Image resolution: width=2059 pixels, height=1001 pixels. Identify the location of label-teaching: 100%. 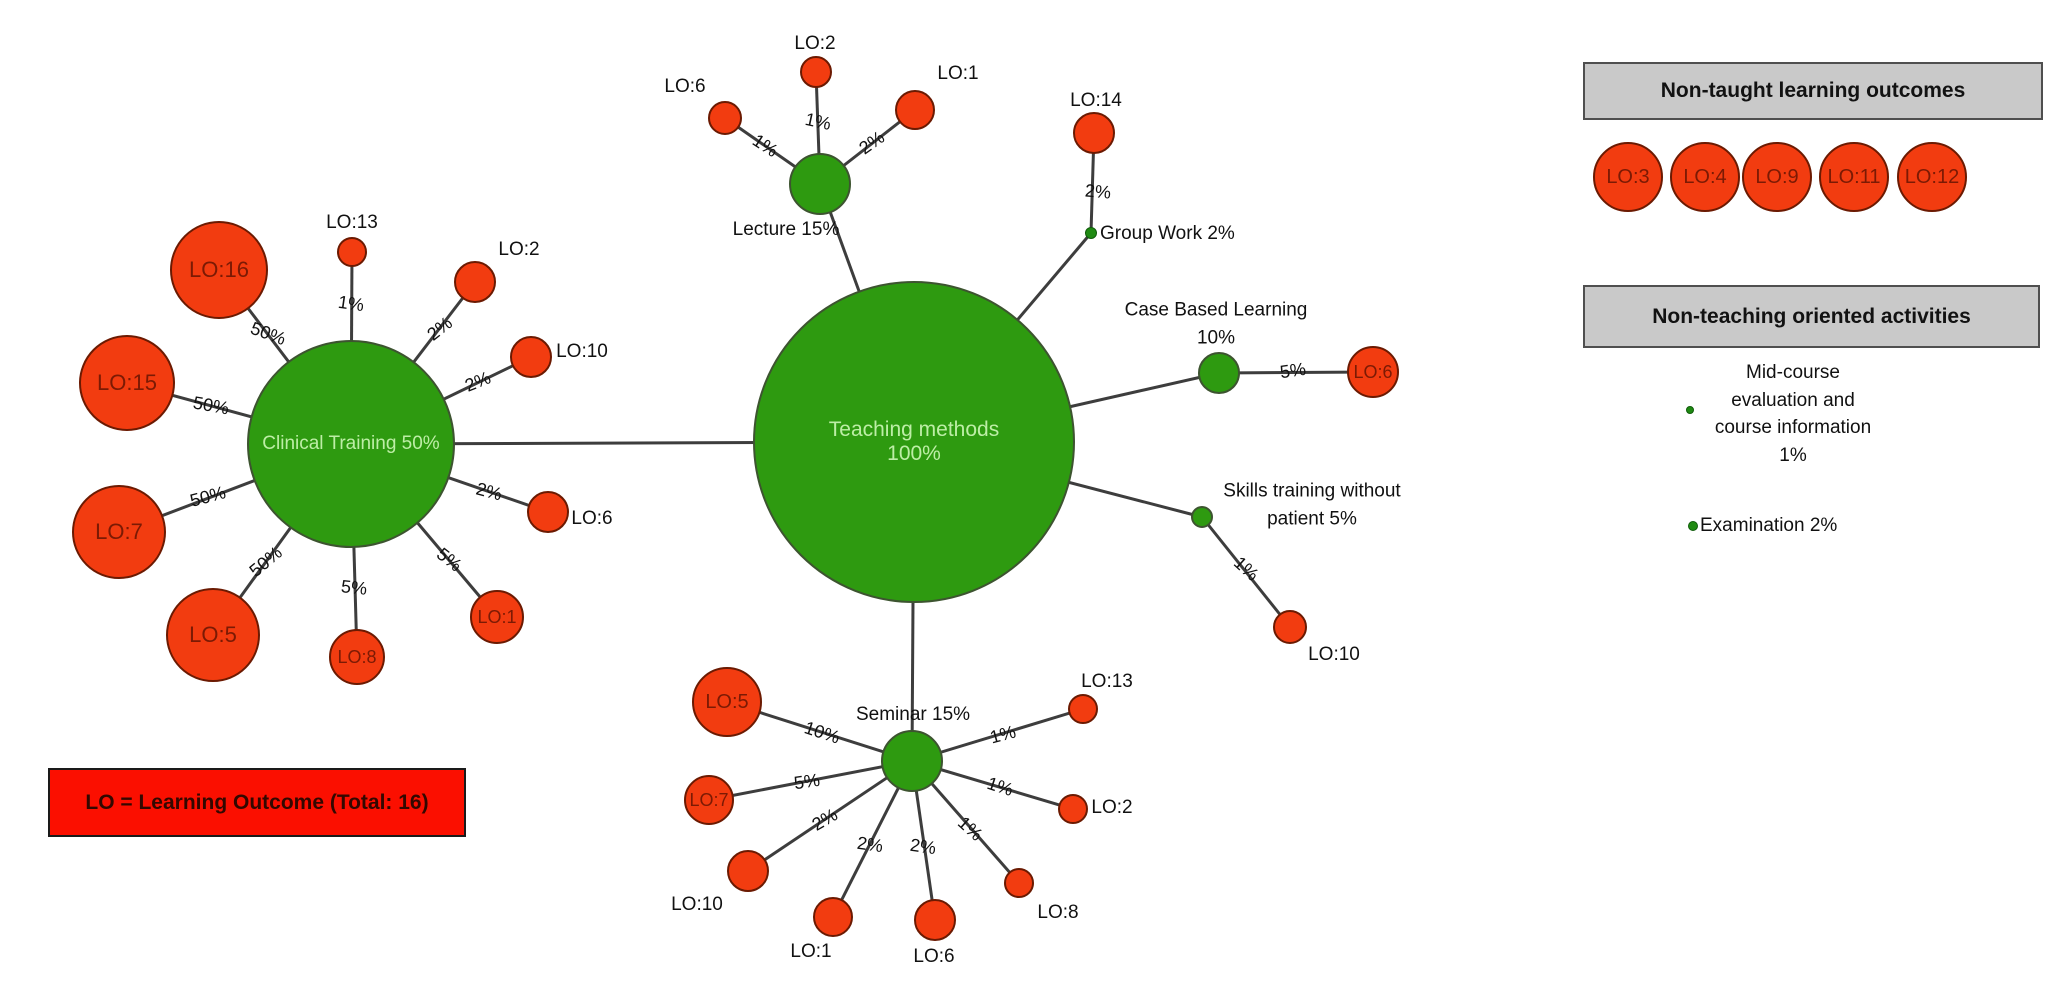
(914, 453).